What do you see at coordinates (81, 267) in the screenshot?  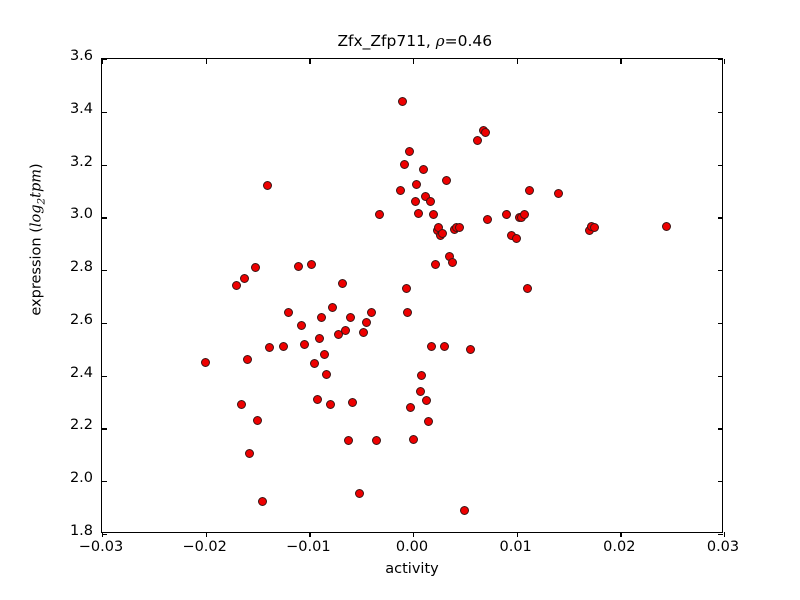 I see `y-axis-tick-label: 2.8` at bounding box center [81, 267].